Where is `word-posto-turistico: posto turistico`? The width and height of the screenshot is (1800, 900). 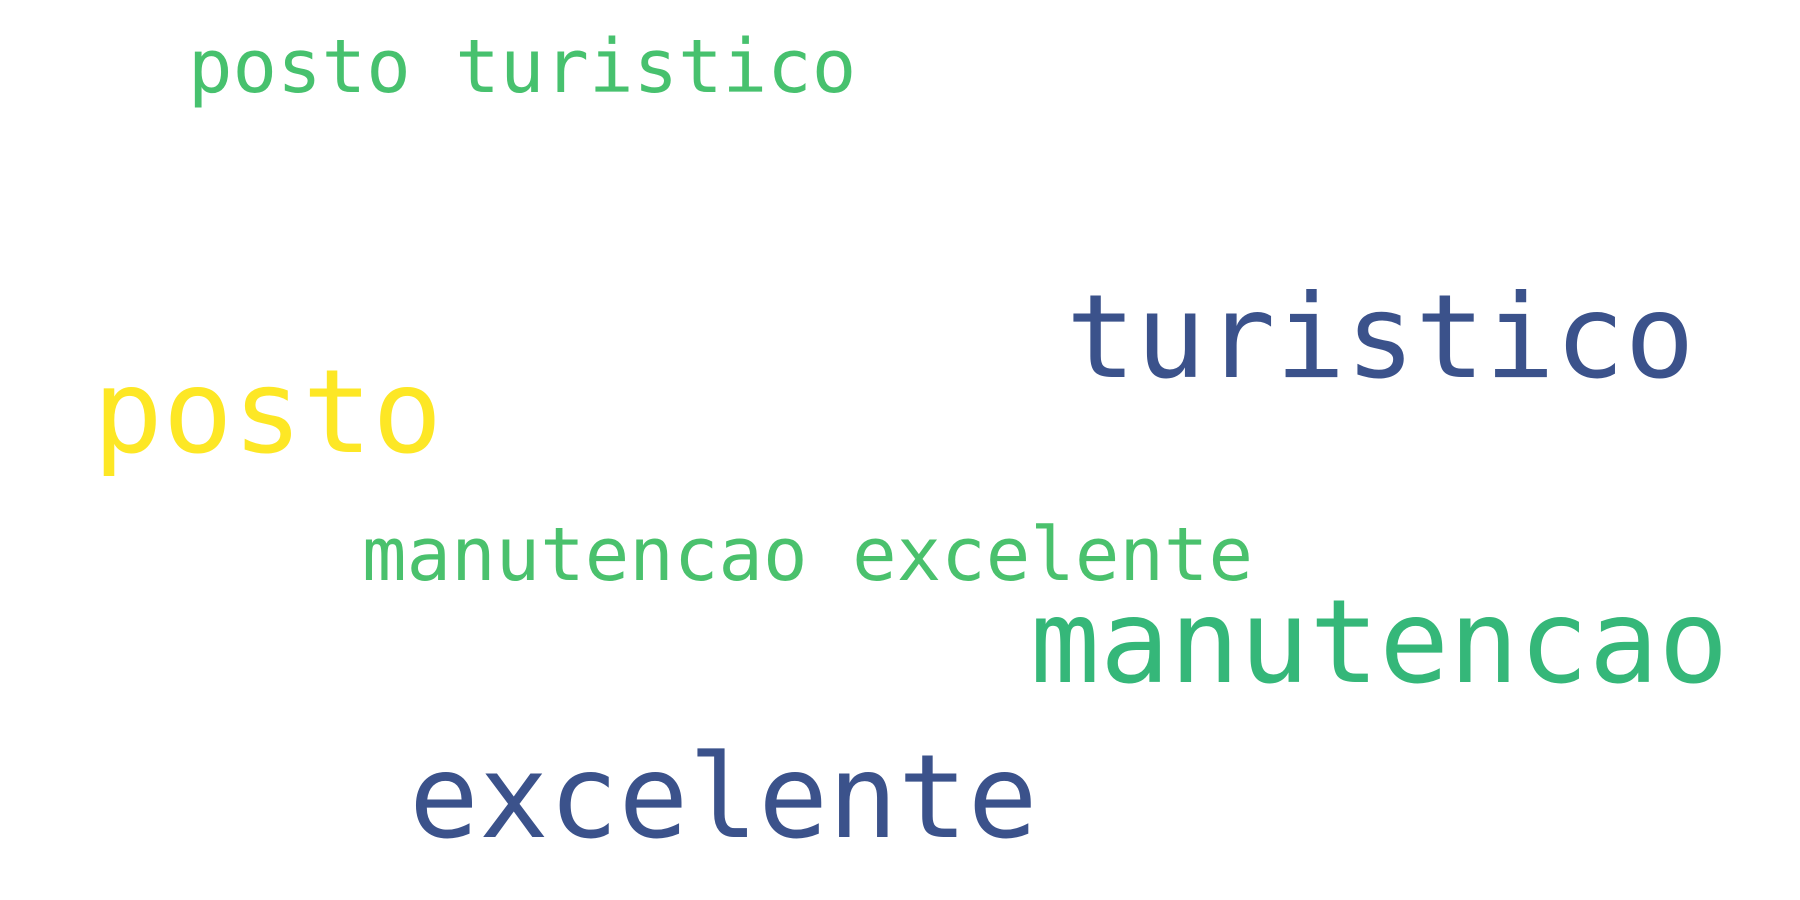
word-posto-turistico: posto turistico is located at coordinates (522, 67).